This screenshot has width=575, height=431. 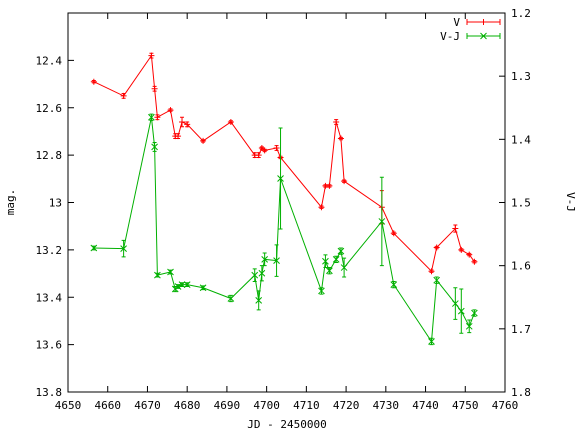 I want to click on x-tick-label: 4700, so click(x=266, y=405).